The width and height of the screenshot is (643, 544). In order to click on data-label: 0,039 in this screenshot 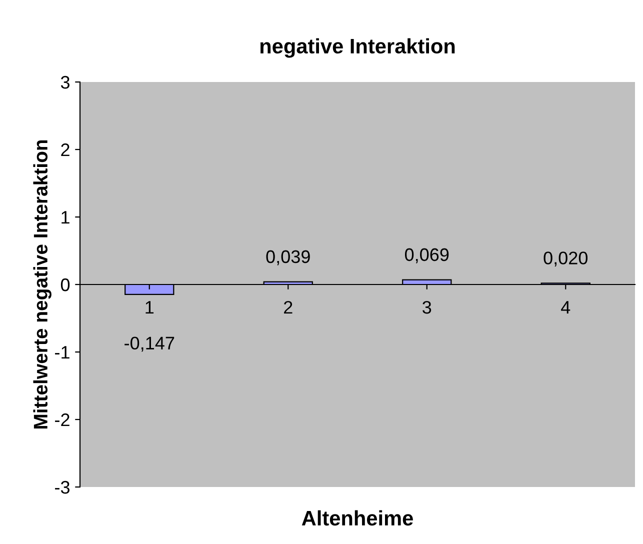, I will do `click(288, 258)`.